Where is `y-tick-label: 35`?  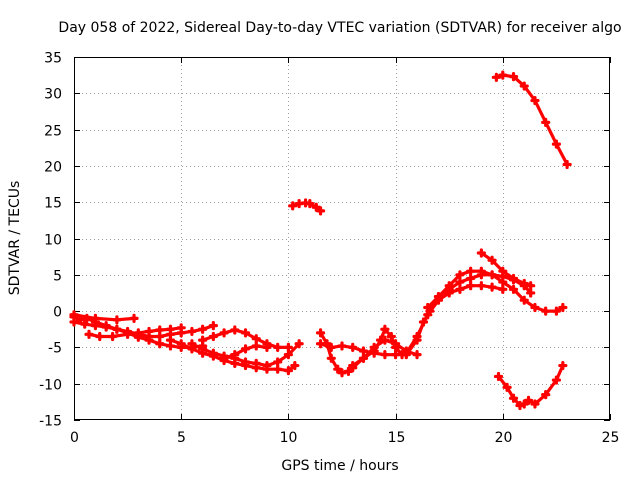
y-tick-label: 35 is located at coordinates (53, 59).